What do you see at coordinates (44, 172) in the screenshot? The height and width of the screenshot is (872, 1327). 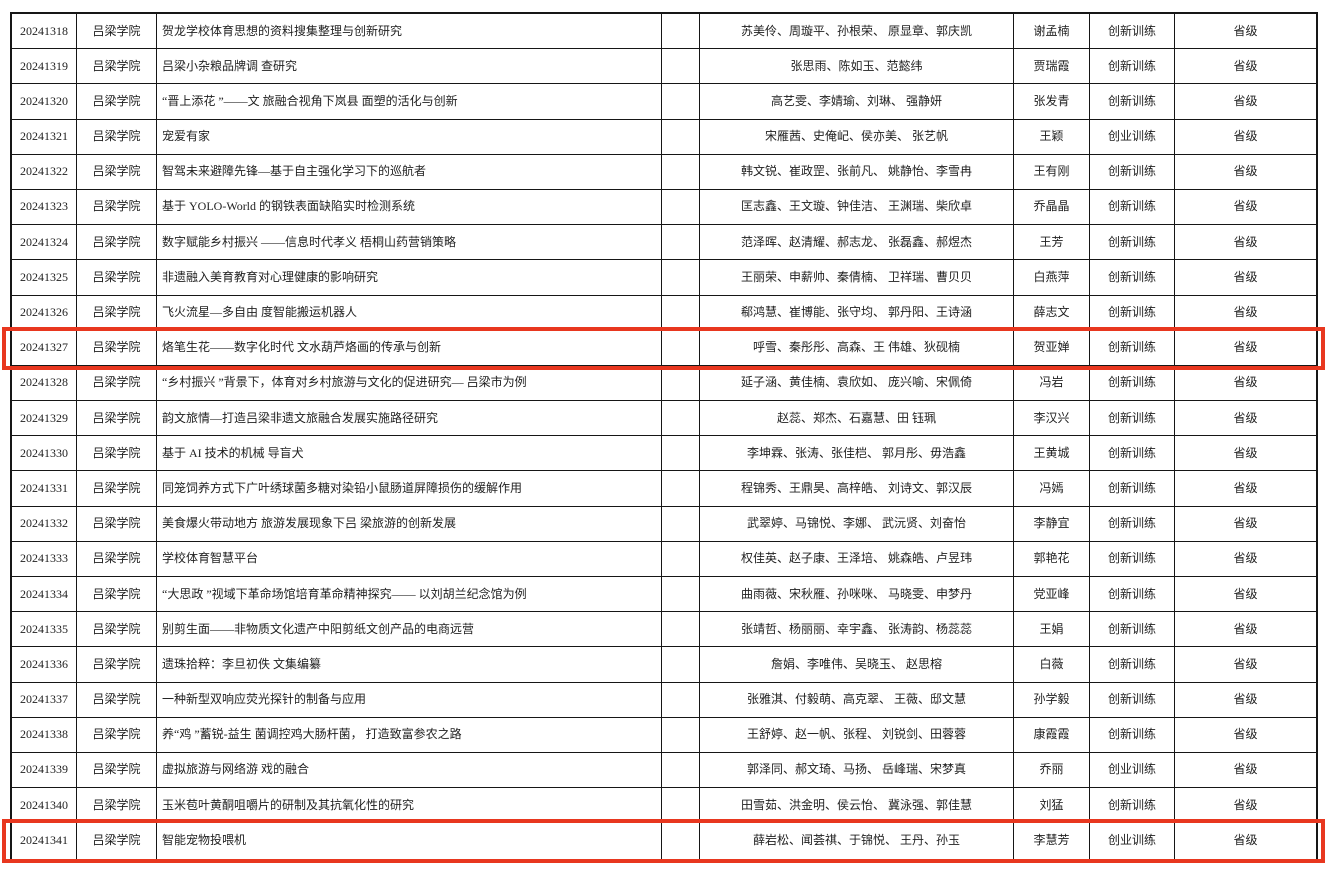 I see `project-id-cell: 20241322` at bounding box center [44, 172].